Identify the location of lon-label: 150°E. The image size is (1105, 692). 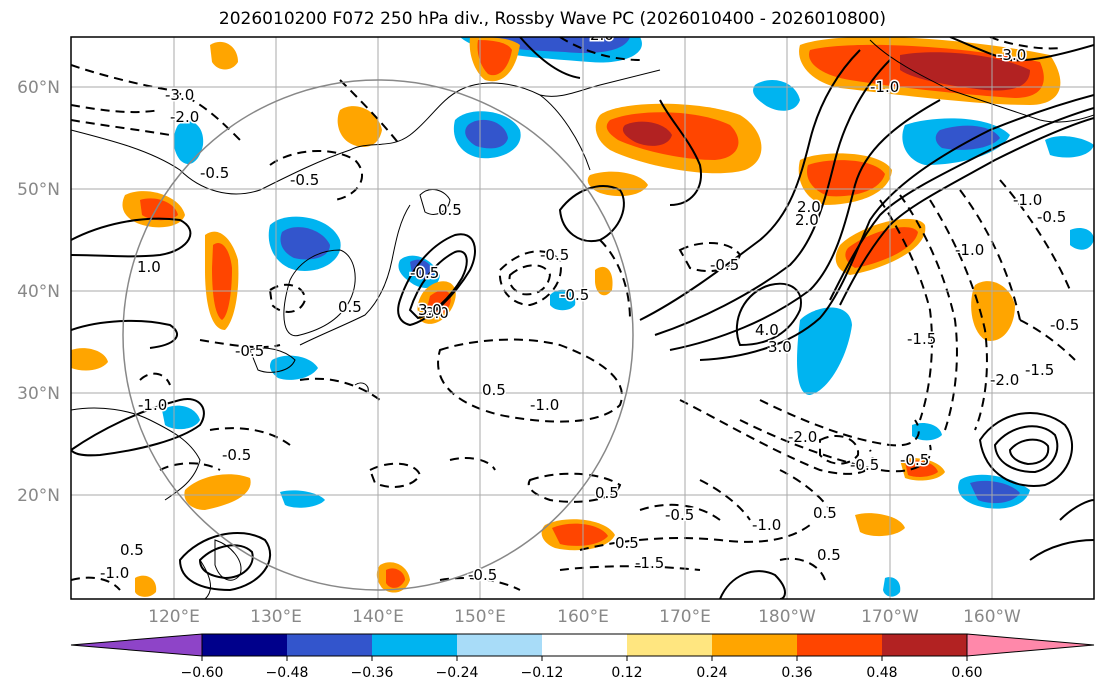
(480, 617).